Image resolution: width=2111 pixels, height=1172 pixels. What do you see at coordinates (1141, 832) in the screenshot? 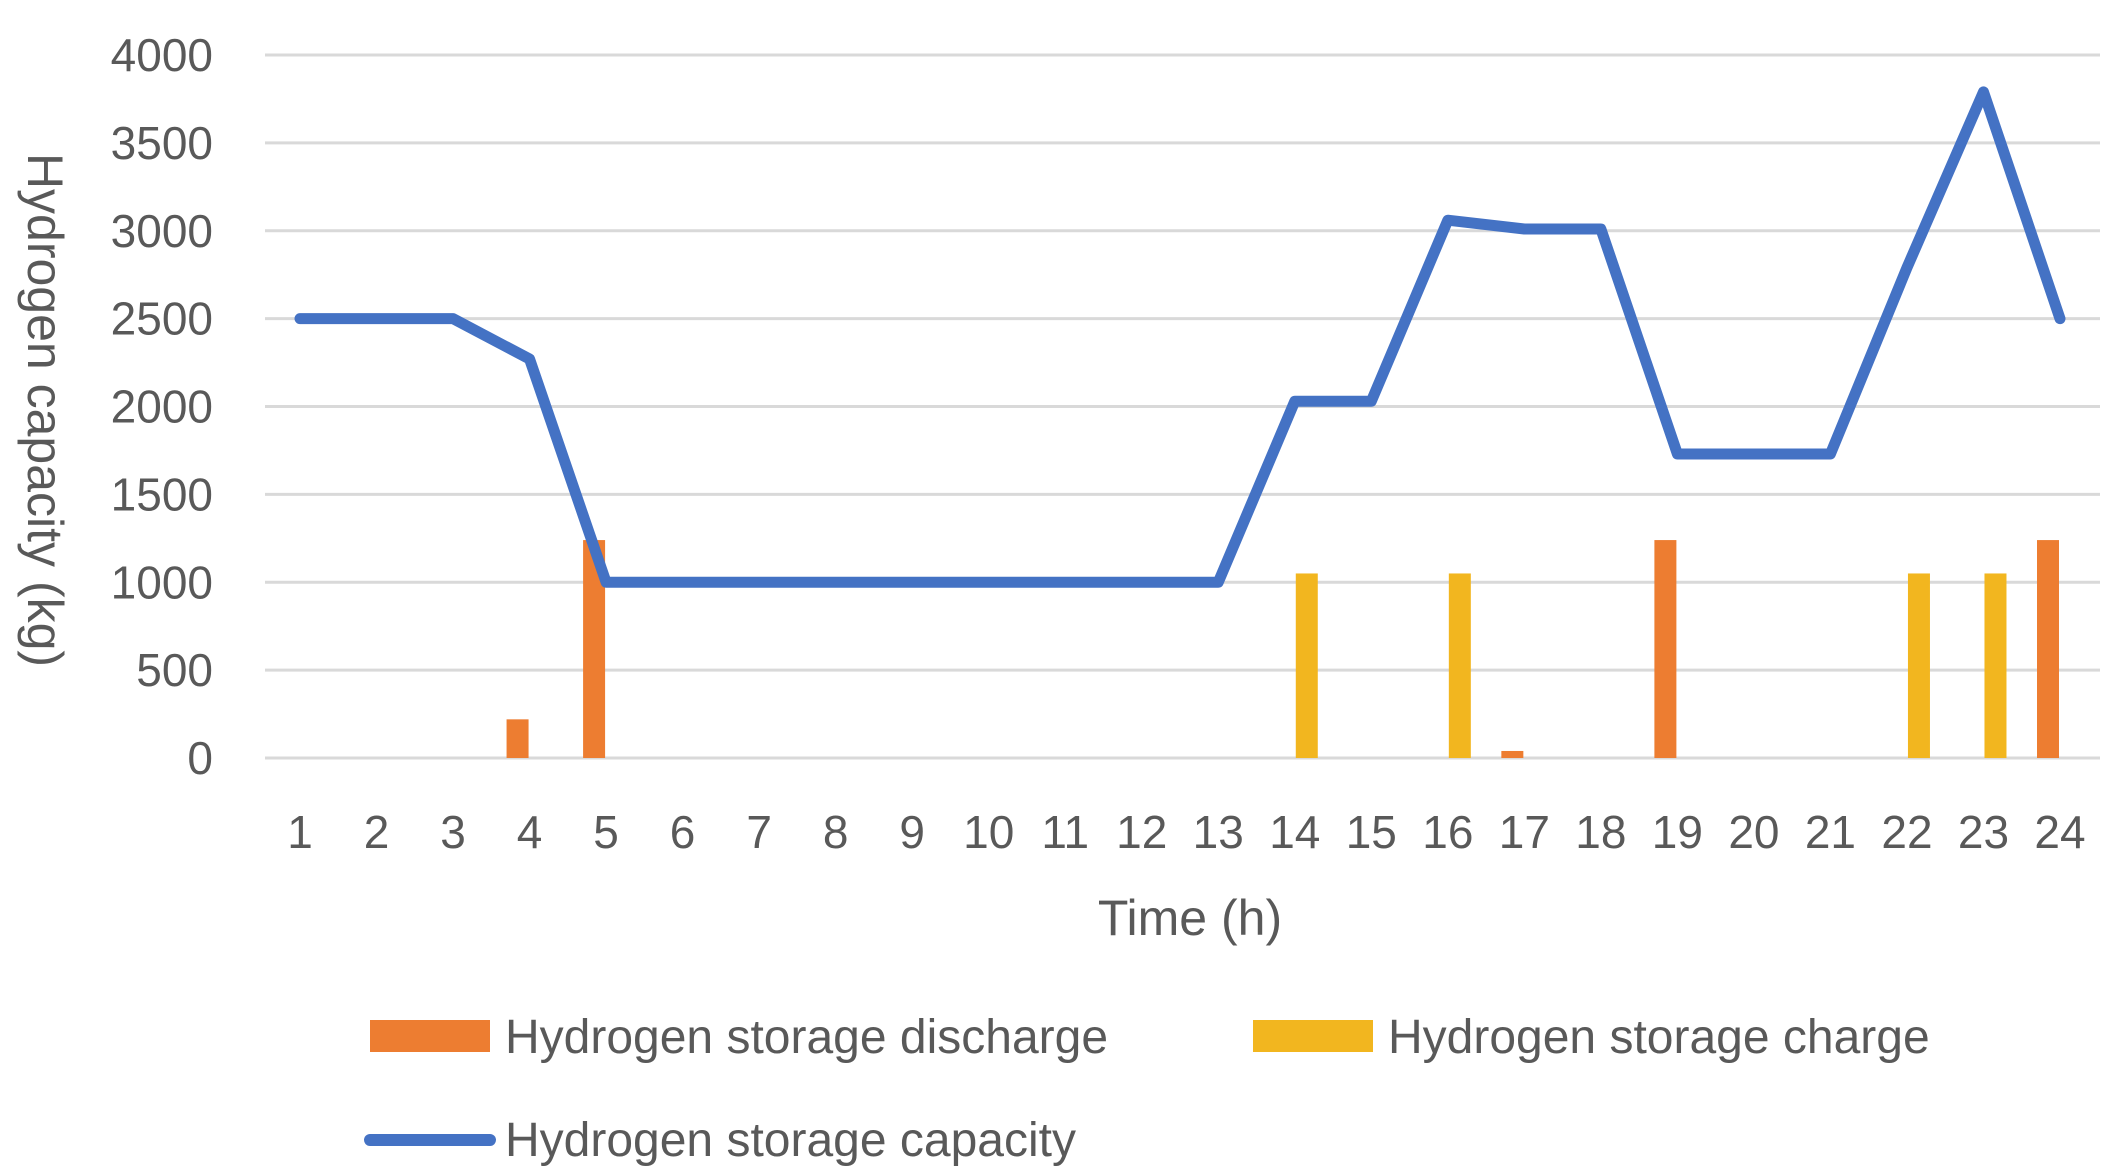
I see `x-tick-label: 12` at bounding box center [1141, 832].